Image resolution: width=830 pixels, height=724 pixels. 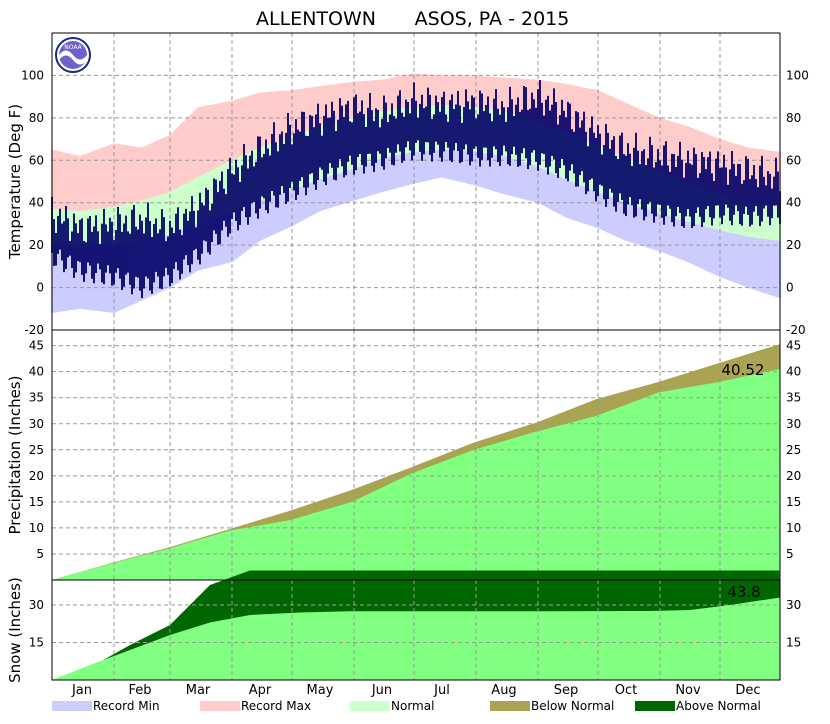 What do you see at coordinates (793, 203) in the screenshot?
I see `temp-tick-label-right: 40` at bounding box center [793, 203].